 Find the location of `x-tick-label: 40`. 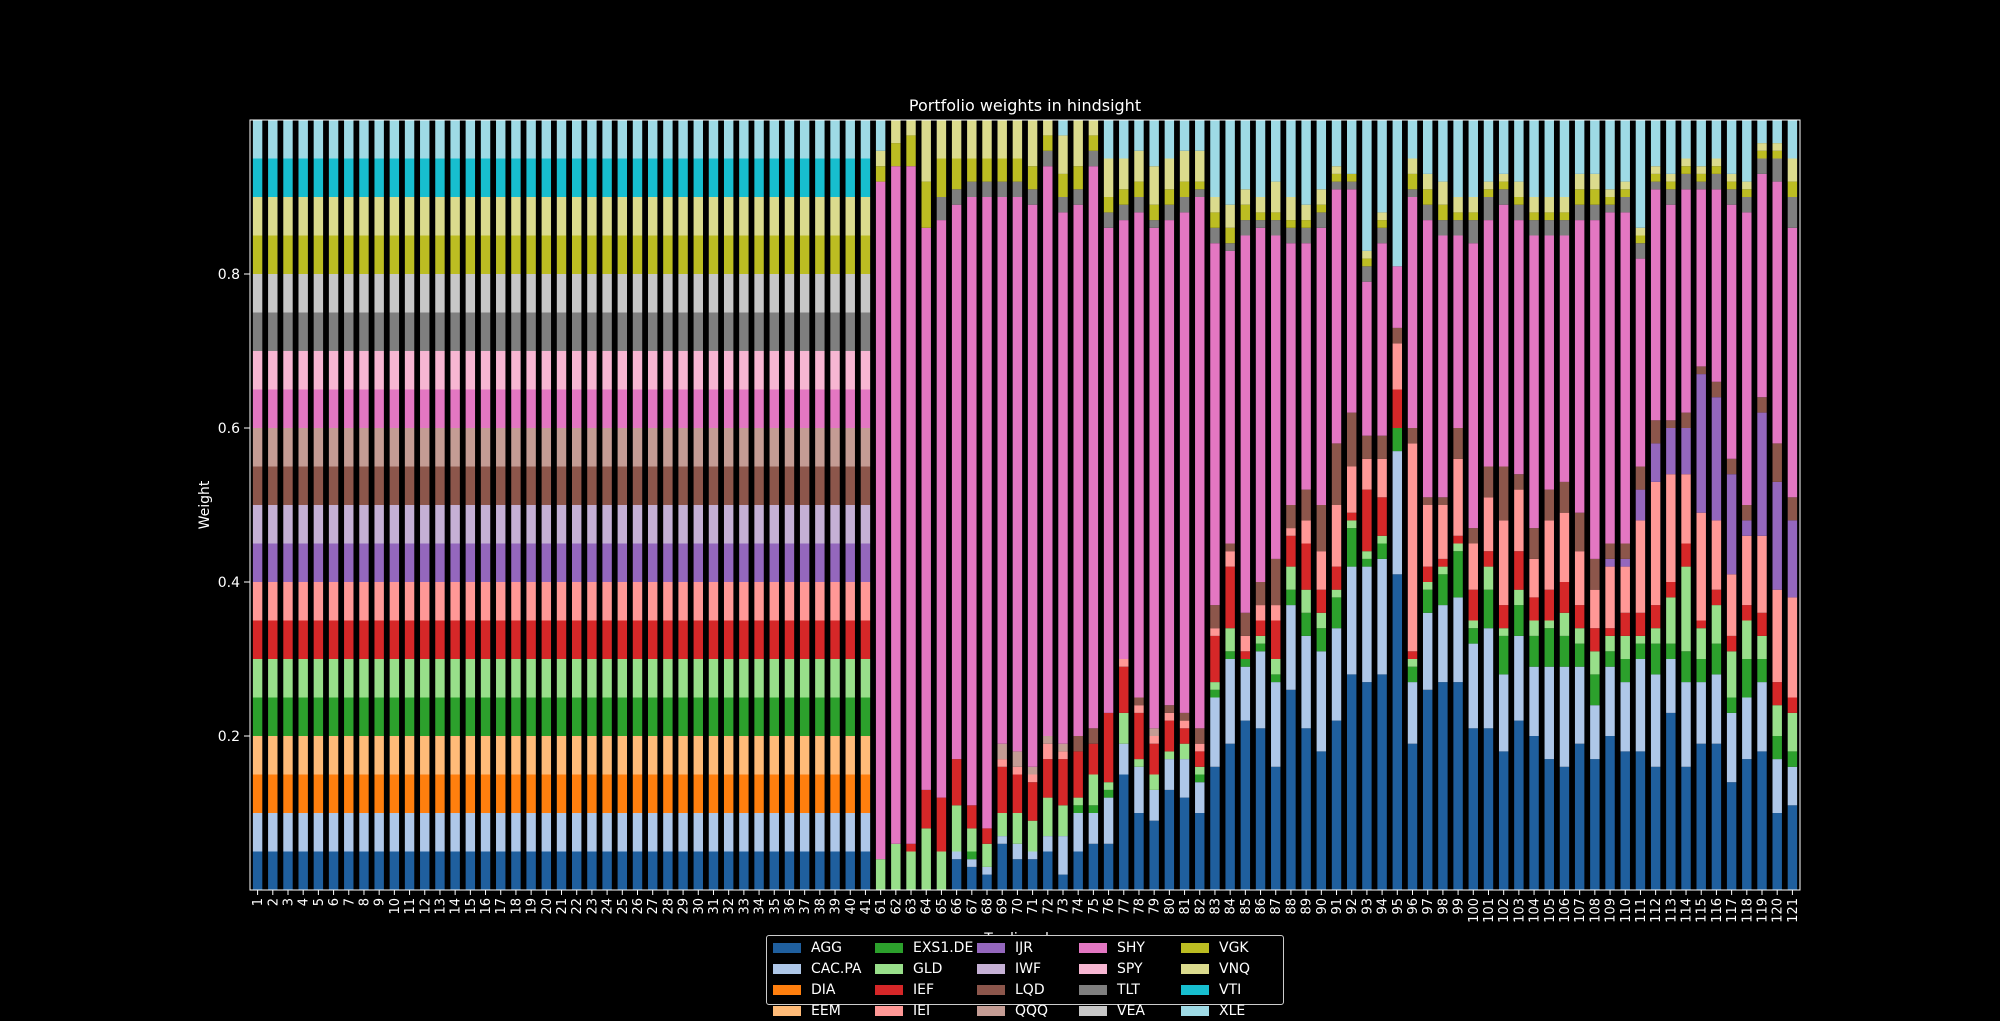

x-tick-label: 40 is located at coordinates (851, 906).